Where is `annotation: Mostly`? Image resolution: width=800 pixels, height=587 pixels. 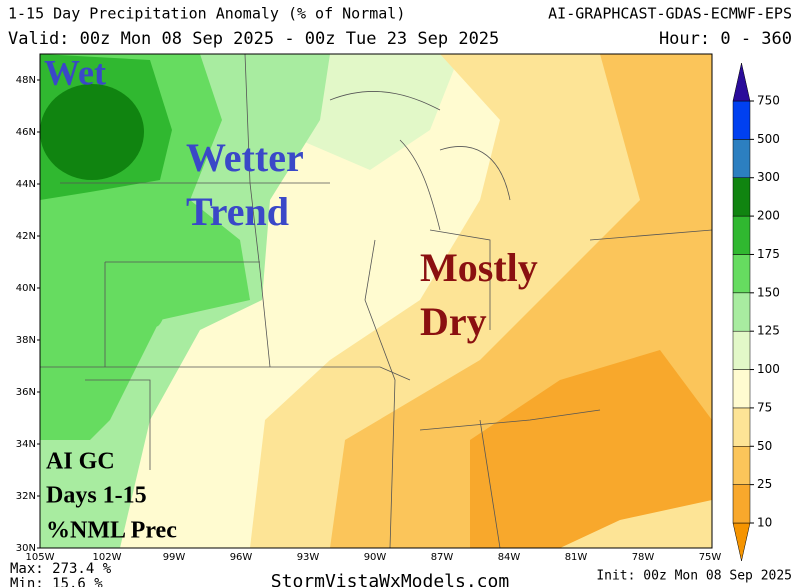 annotation: Mostly is located at coordinates (479, 267).